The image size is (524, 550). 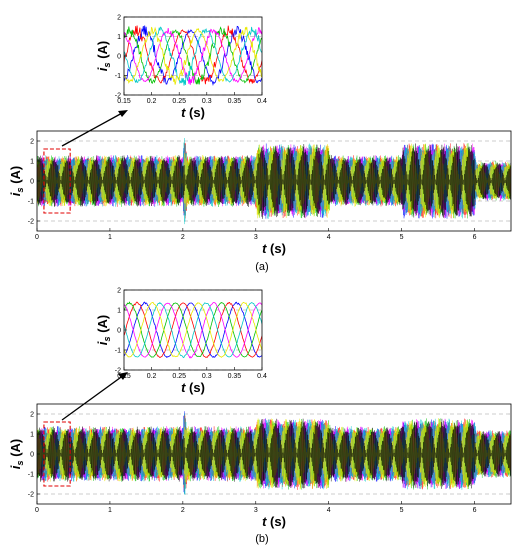 I want to click on b_inset-x-tick-label: 0.2, so click(x=152, y=376).